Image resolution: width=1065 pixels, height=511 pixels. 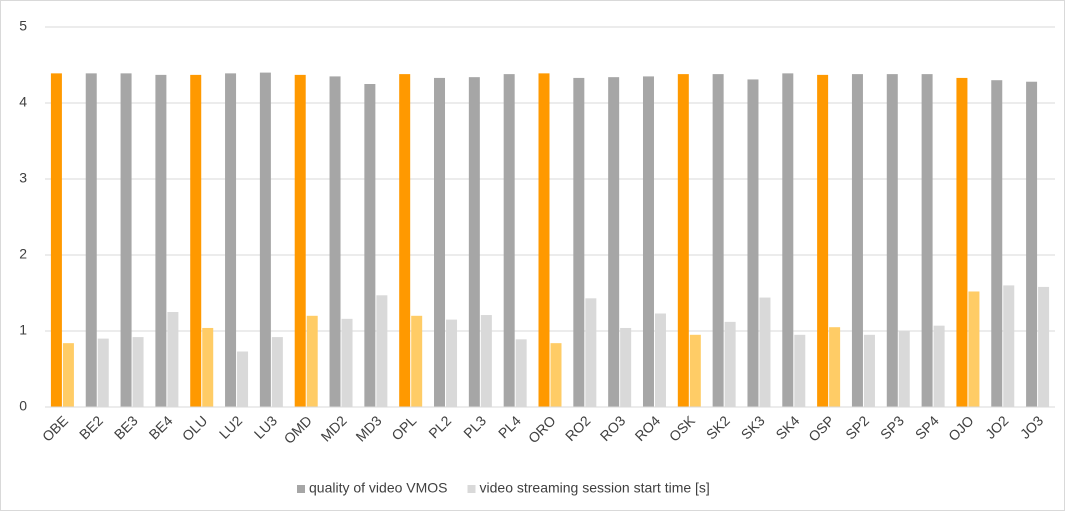 What do you see at coordinates (23, 102) in the screenshot?
I see `y-tick-label: 4` at bounding box center [23, 102].